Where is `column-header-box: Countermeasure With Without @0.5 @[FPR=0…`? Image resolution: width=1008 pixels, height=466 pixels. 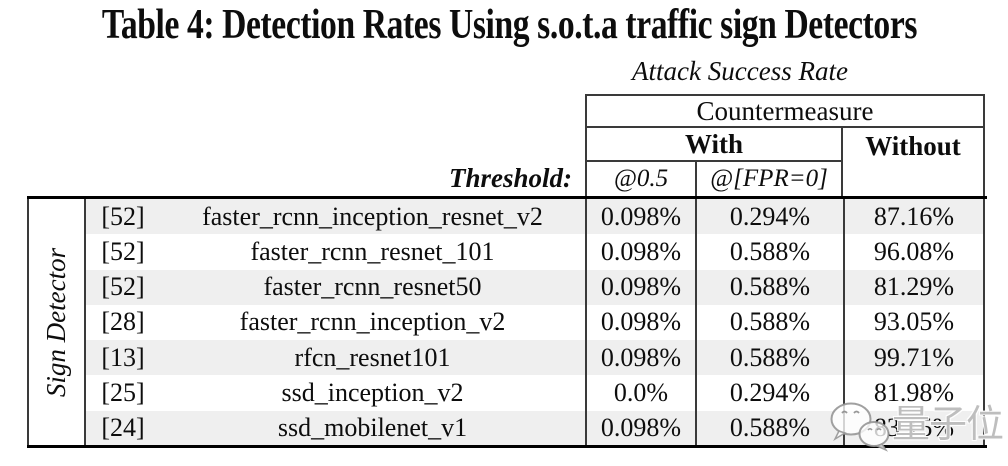
column-header-box: Countermeasure With Without @0.5 @[FPR=0… is located at coordinates (785, 146).